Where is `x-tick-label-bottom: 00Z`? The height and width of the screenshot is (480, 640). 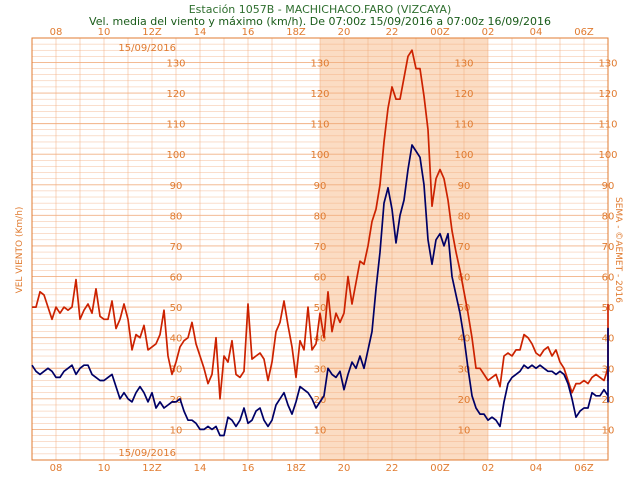
x-tick-label-bottom: 00Z is located at coordinates (440, 468).